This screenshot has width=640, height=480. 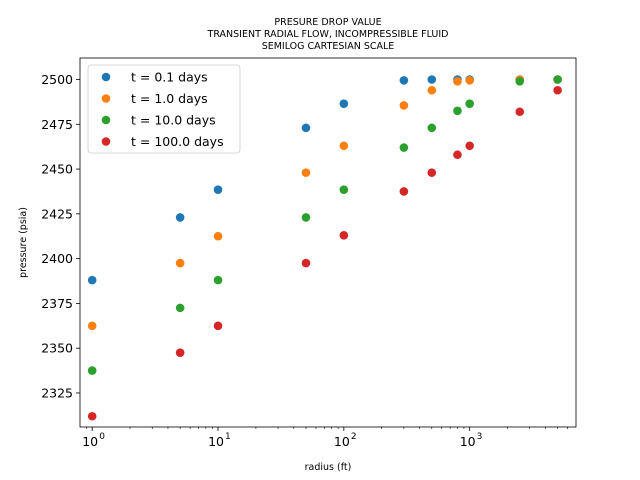 What do you see at coordinates (60, 236) in the screenshot?
I see `y-axis: 2325 2350 2375 2400 2425 2450 2475 2500` at bounding box center [60, 236].